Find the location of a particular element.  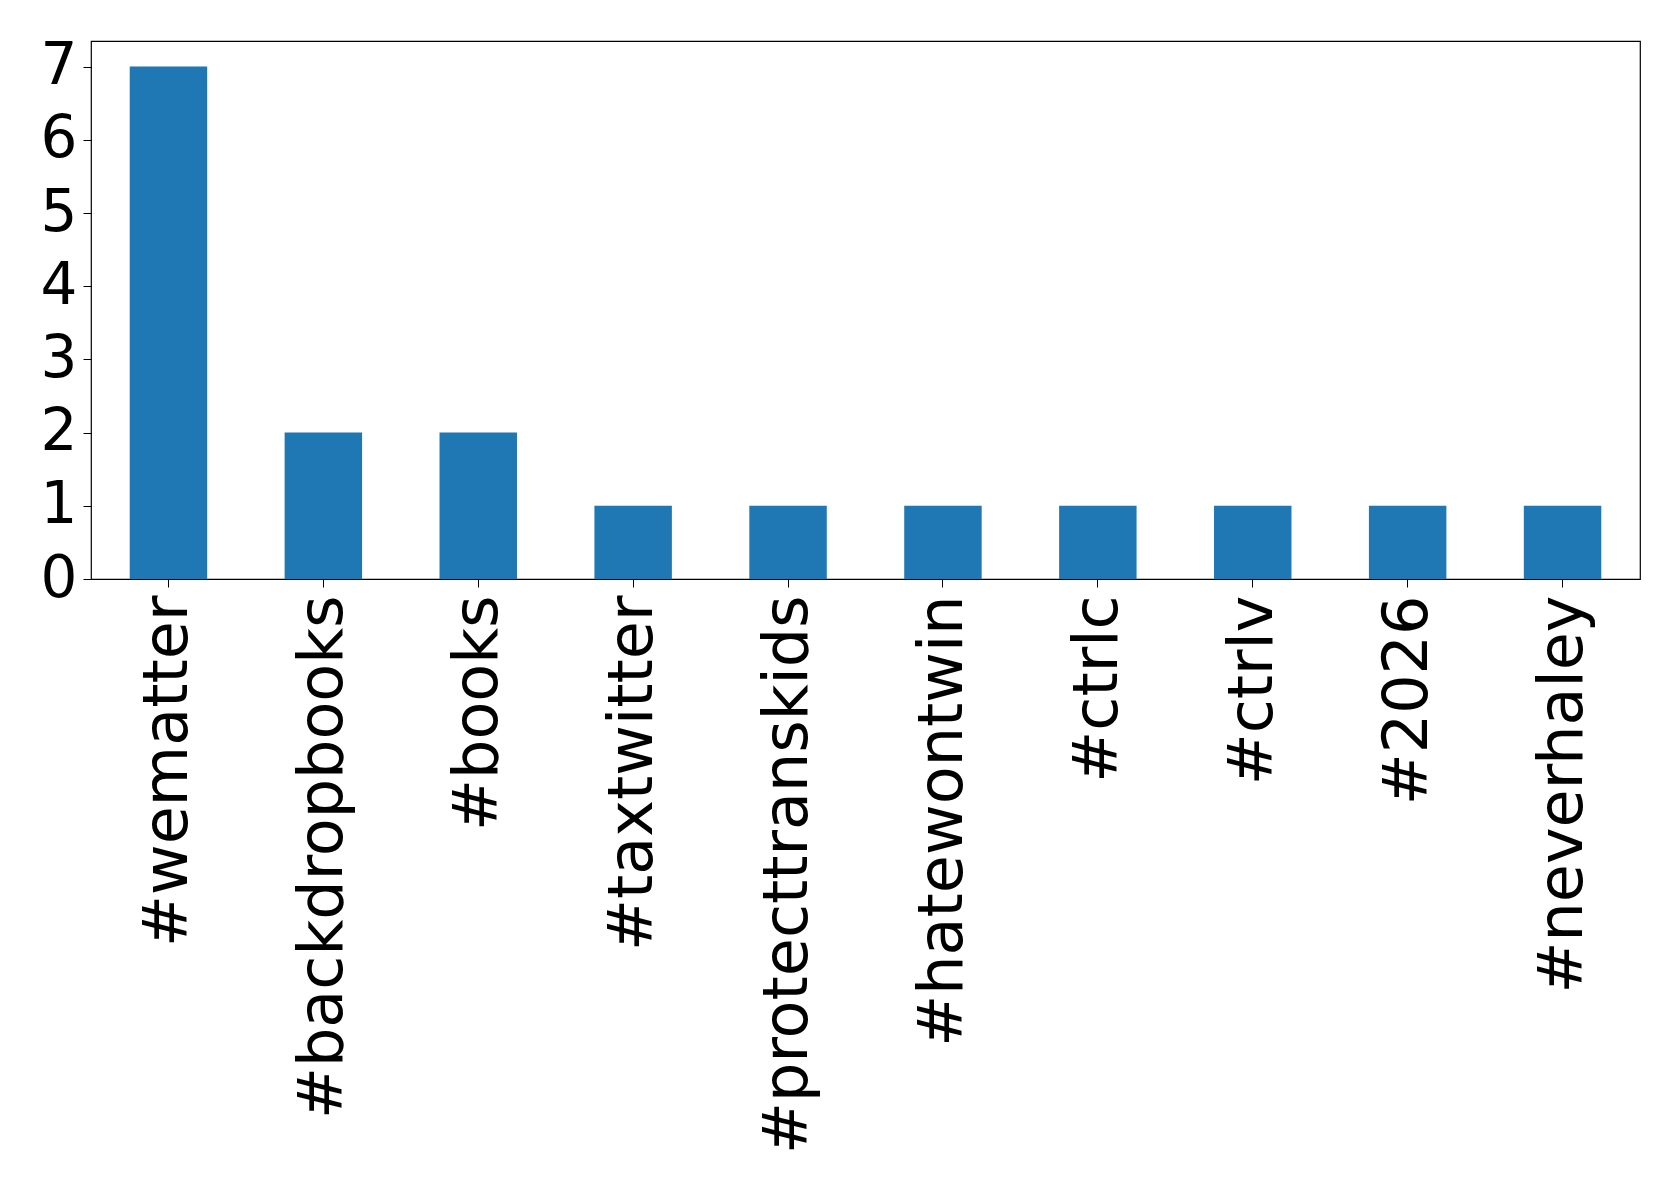

y-tick-label: 5 is located at coordinates (59, 210).